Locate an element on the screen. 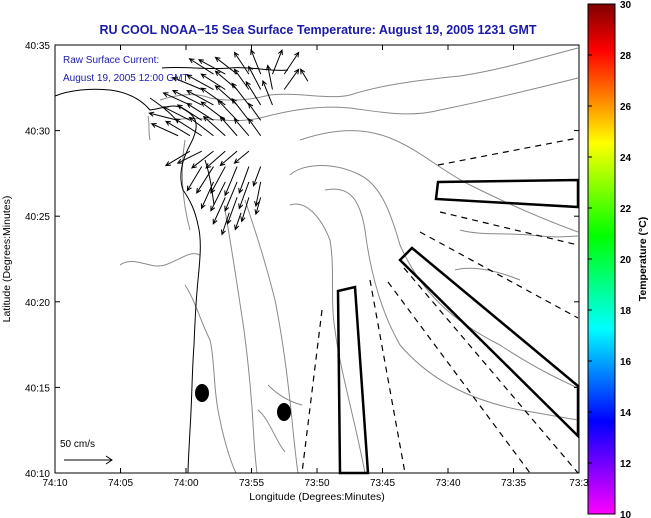 The image size is (651, 518). x-axis-label: Longitude (Degrees:Minutes) is located at coordinates (316, 497).